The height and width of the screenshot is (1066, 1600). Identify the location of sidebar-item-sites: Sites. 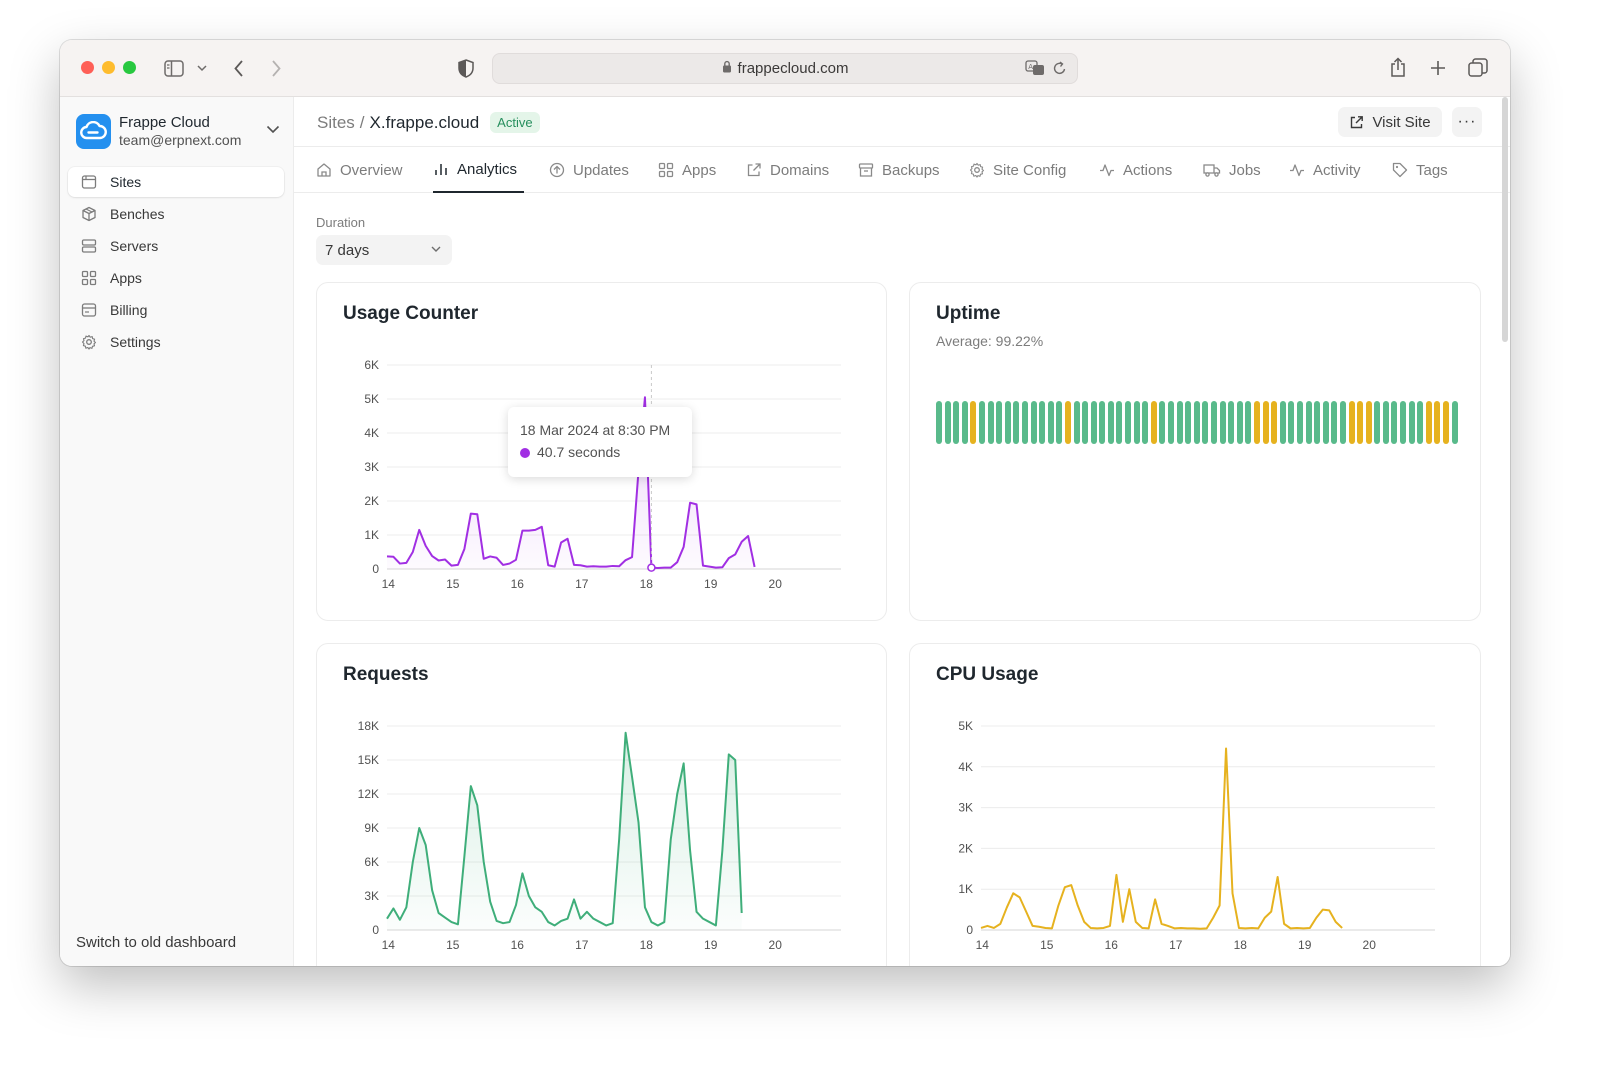
(176, 182).